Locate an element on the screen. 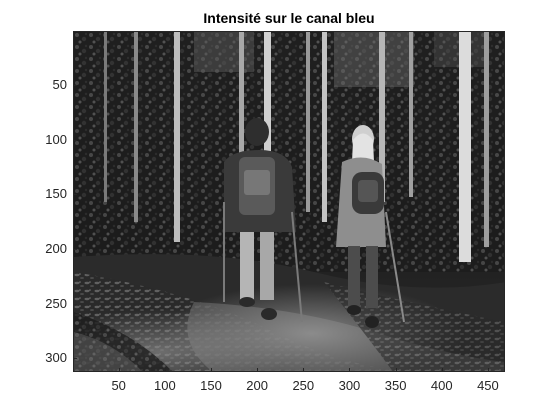 Image resolution: width=560 pixels, height=420 pixels. x-tick-label: 400 is located at coordinates (441, 385).